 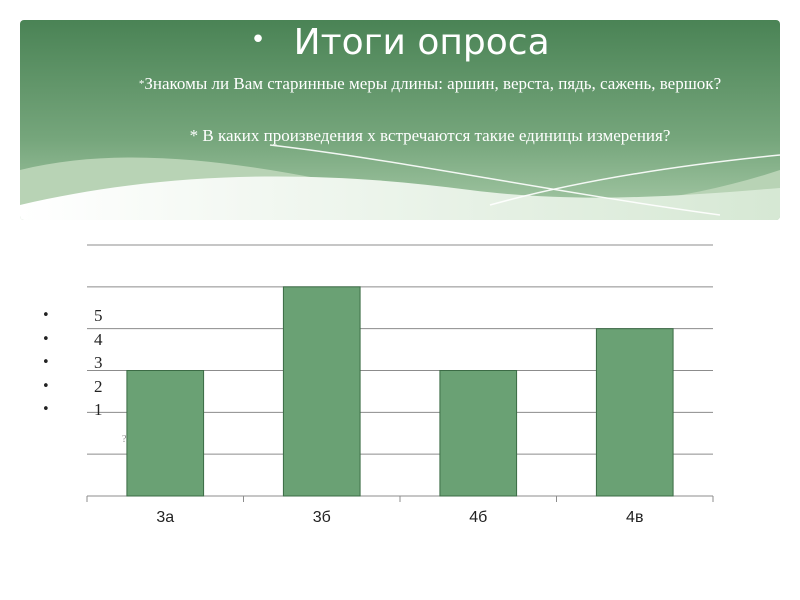 I want to click on list-item-value: 3, so click(x=98, y=362).